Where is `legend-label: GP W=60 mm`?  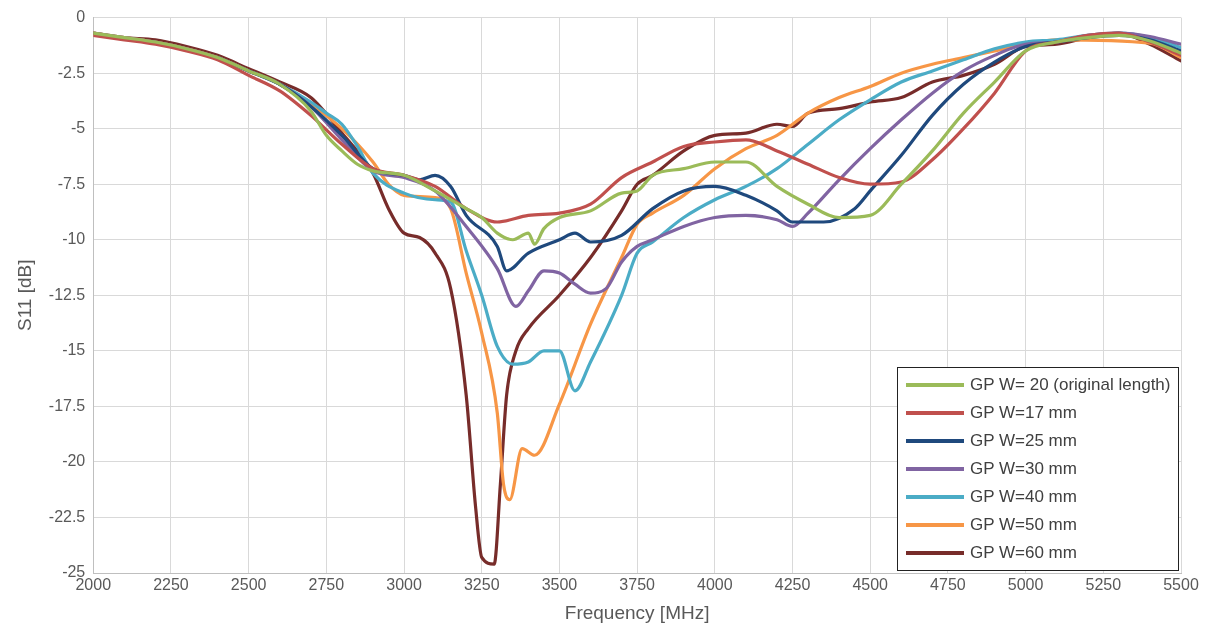 legend-label: GP W=60 mm is located at coordinates (1023, 553).